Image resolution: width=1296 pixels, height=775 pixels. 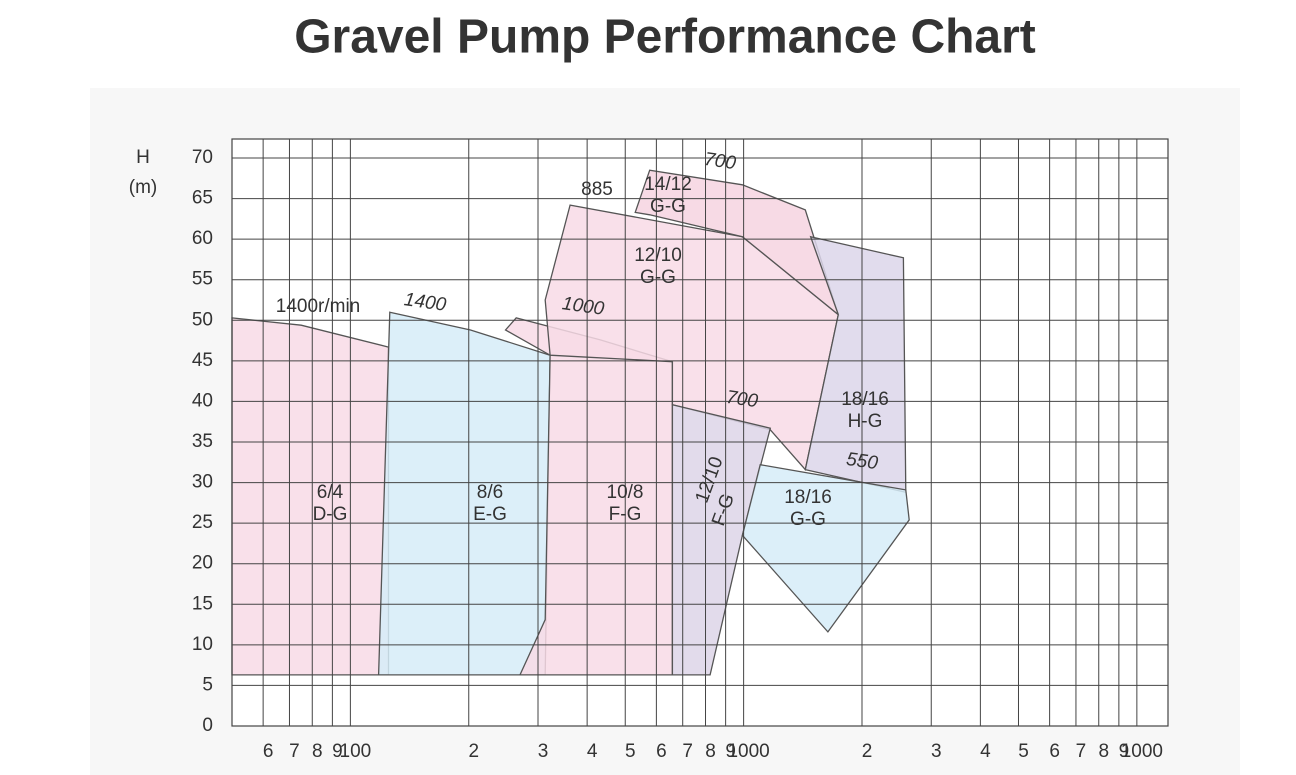 I want to click on y-tick-label: 60, so click(x=202, y=238).